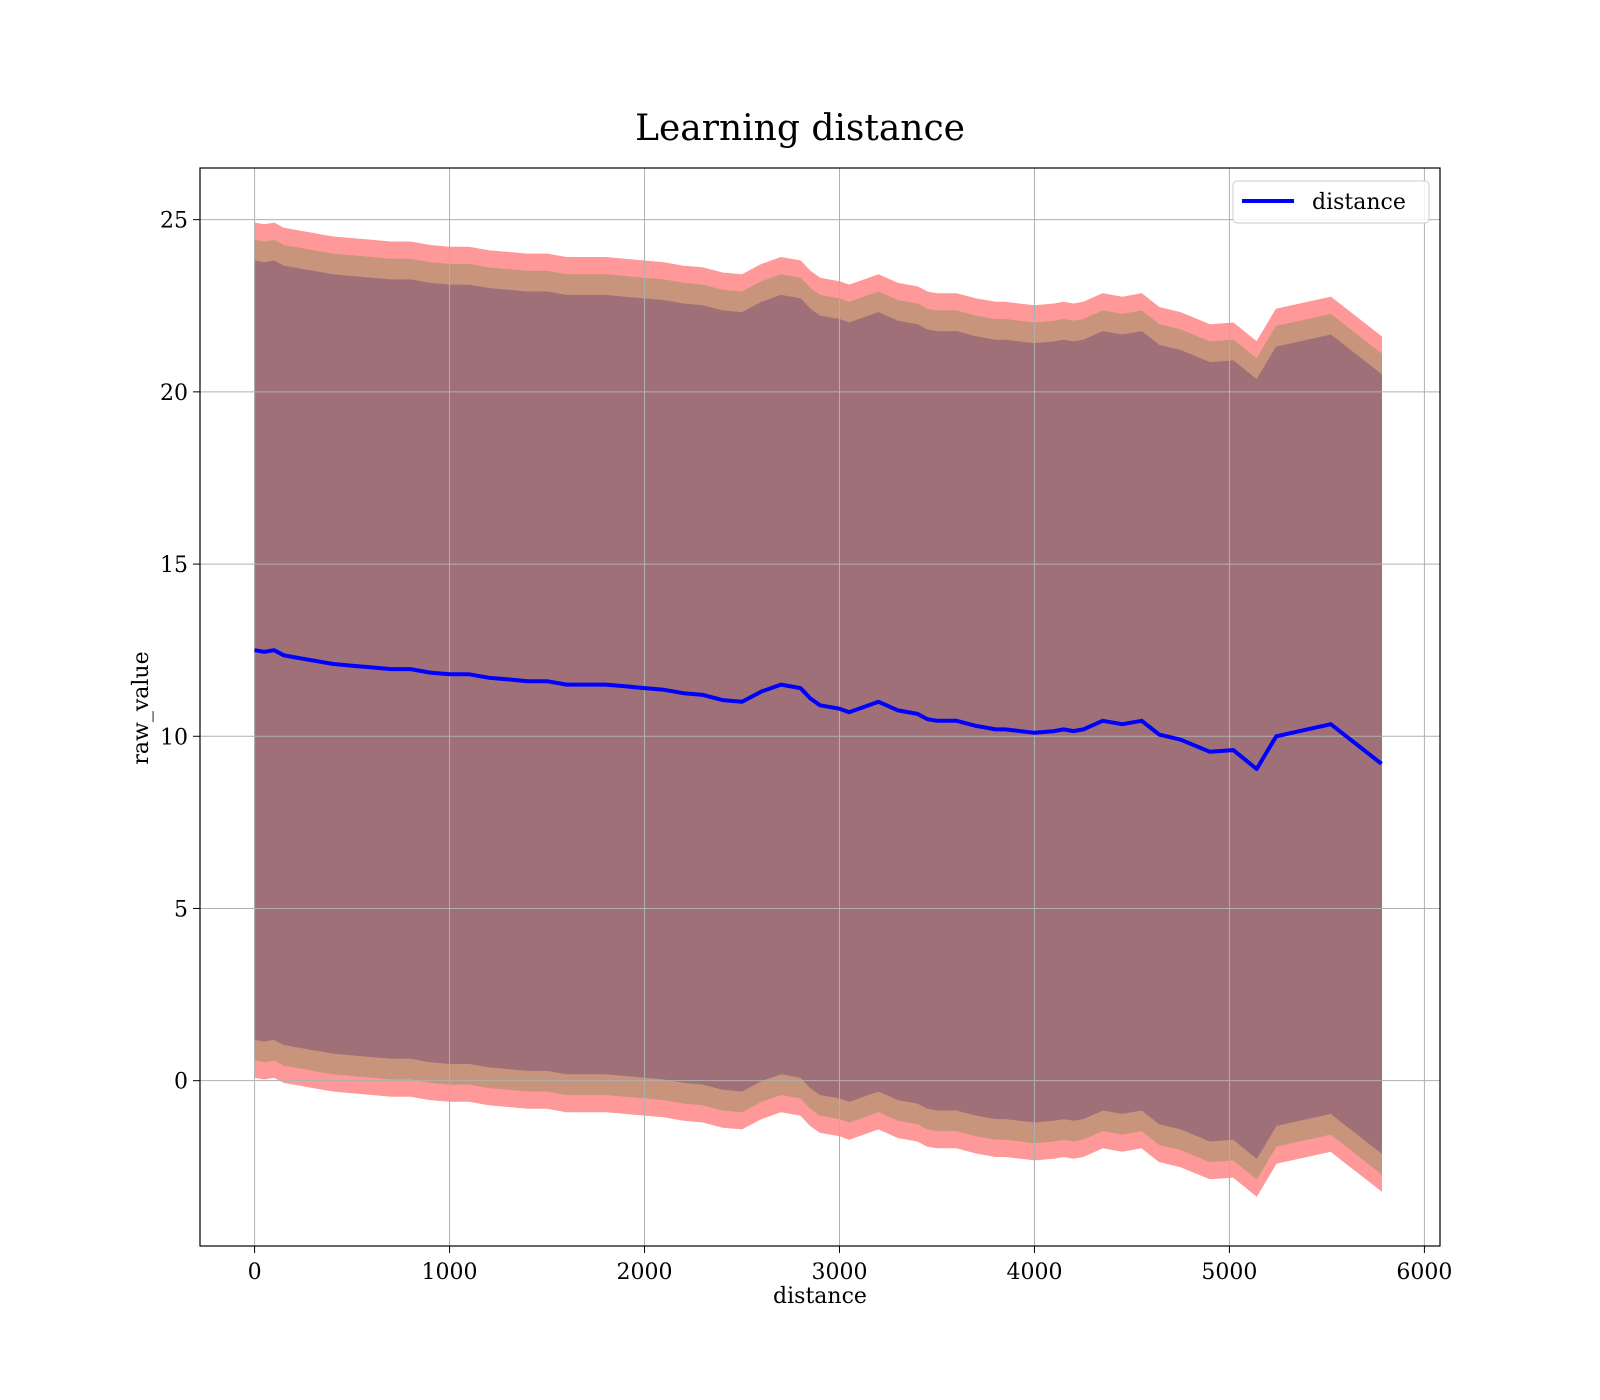 The height and width of the screenshot is (1400, 1600). What do you see at coordinates (1034, 1272) in the screenshot?
I see `x-tick-label: 4000` at bounding box center [1034, 1272].